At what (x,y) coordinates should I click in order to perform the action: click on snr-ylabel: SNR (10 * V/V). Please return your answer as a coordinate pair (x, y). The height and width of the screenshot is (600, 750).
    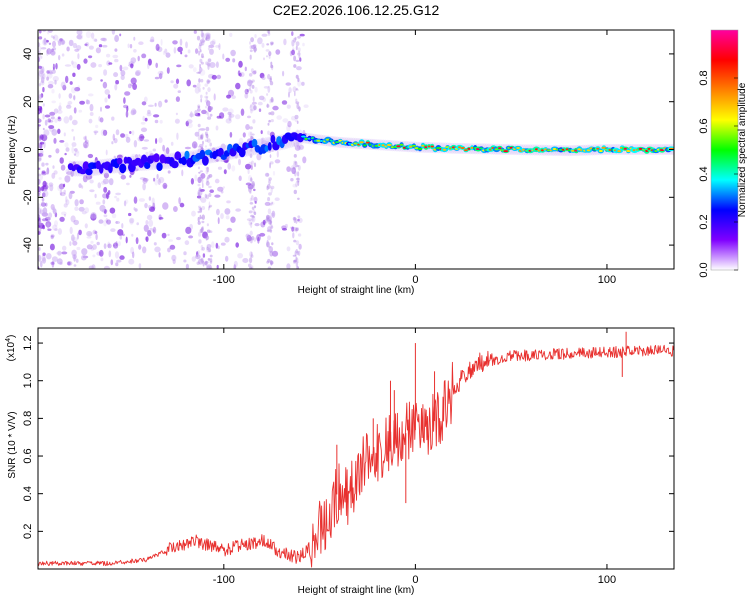
    Looking at the image, I should click on (12, 444).